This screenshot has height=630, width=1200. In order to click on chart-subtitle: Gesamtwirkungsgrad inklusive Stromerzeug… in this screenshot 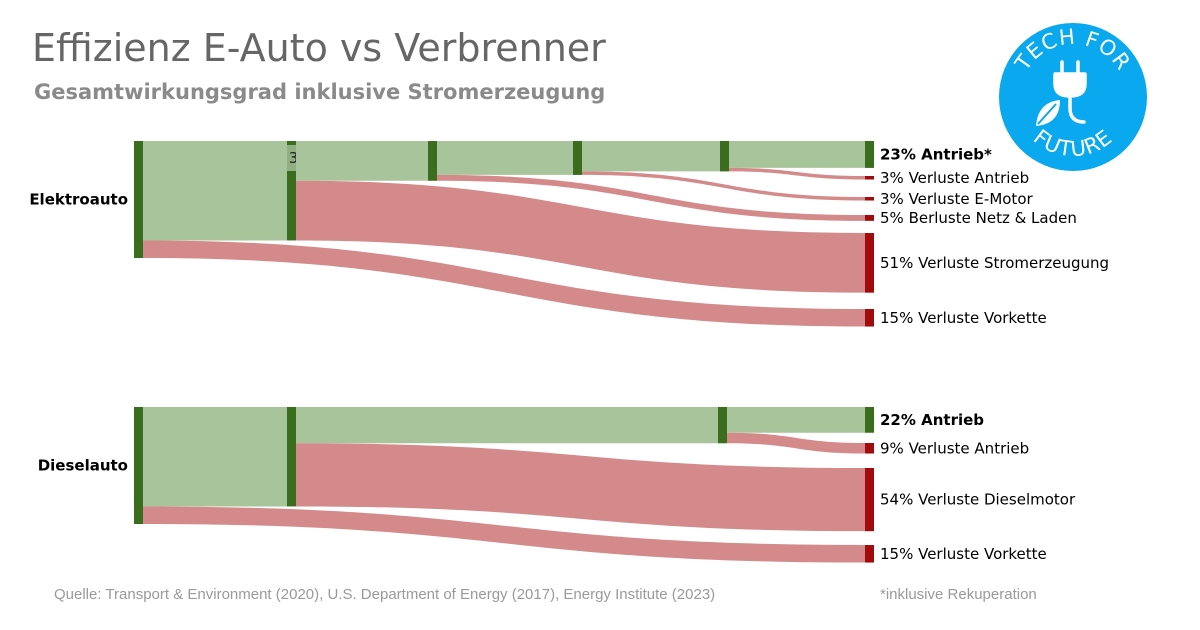, I will do `click(320, 92)`.